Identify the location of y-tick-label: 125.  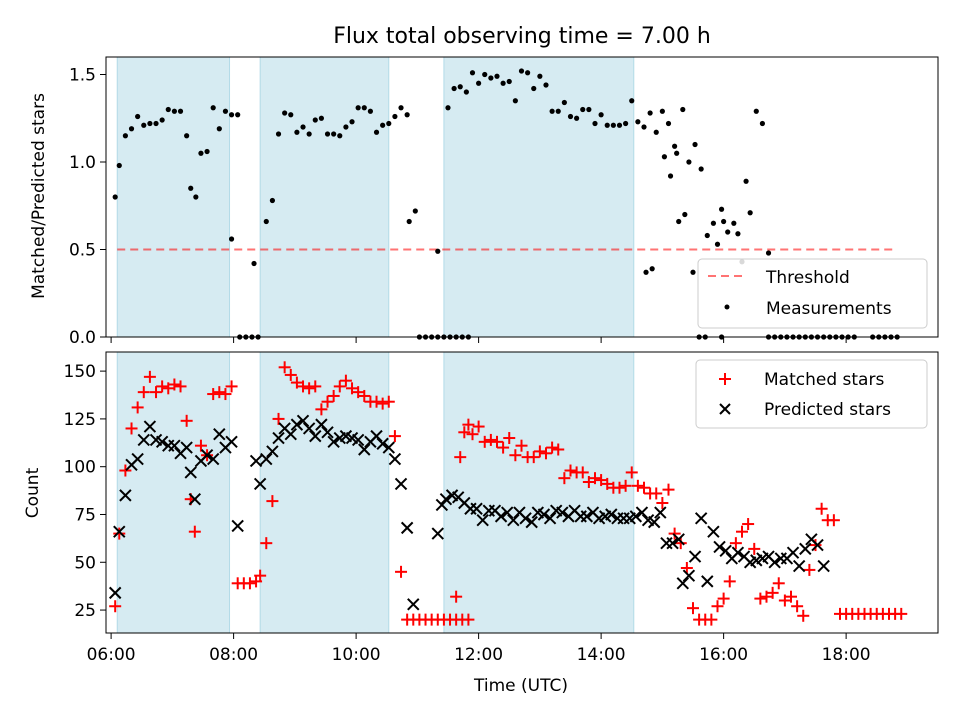
(80, 420).